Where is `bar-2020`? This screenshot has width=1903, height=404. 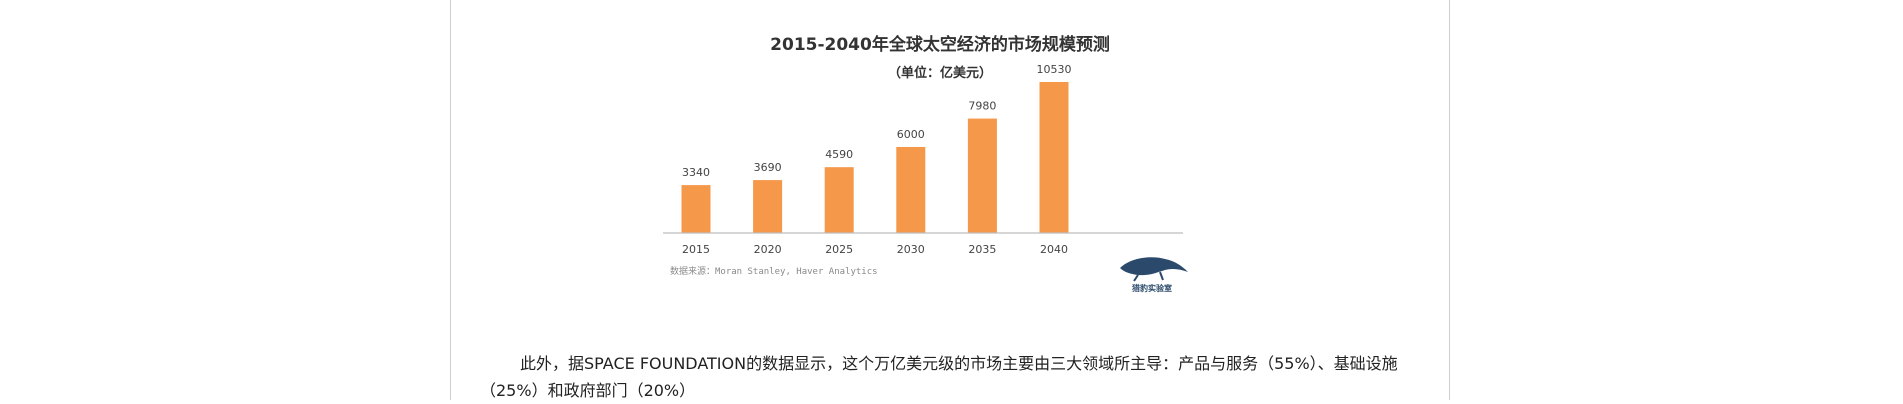
bar-2020 is located at coordinates (768, 206).